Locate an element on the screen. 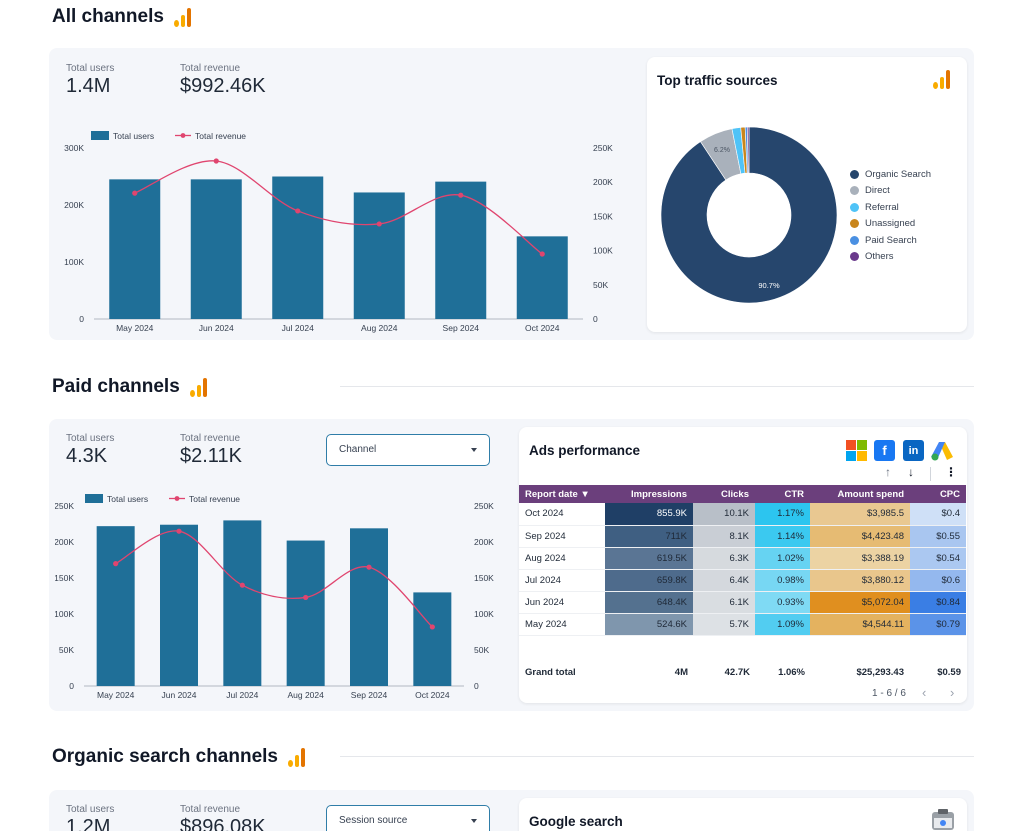 Image resolution: width=1024 pixels, height=831 pixels. google-analytics-icon is located at coordinates (198, 387).